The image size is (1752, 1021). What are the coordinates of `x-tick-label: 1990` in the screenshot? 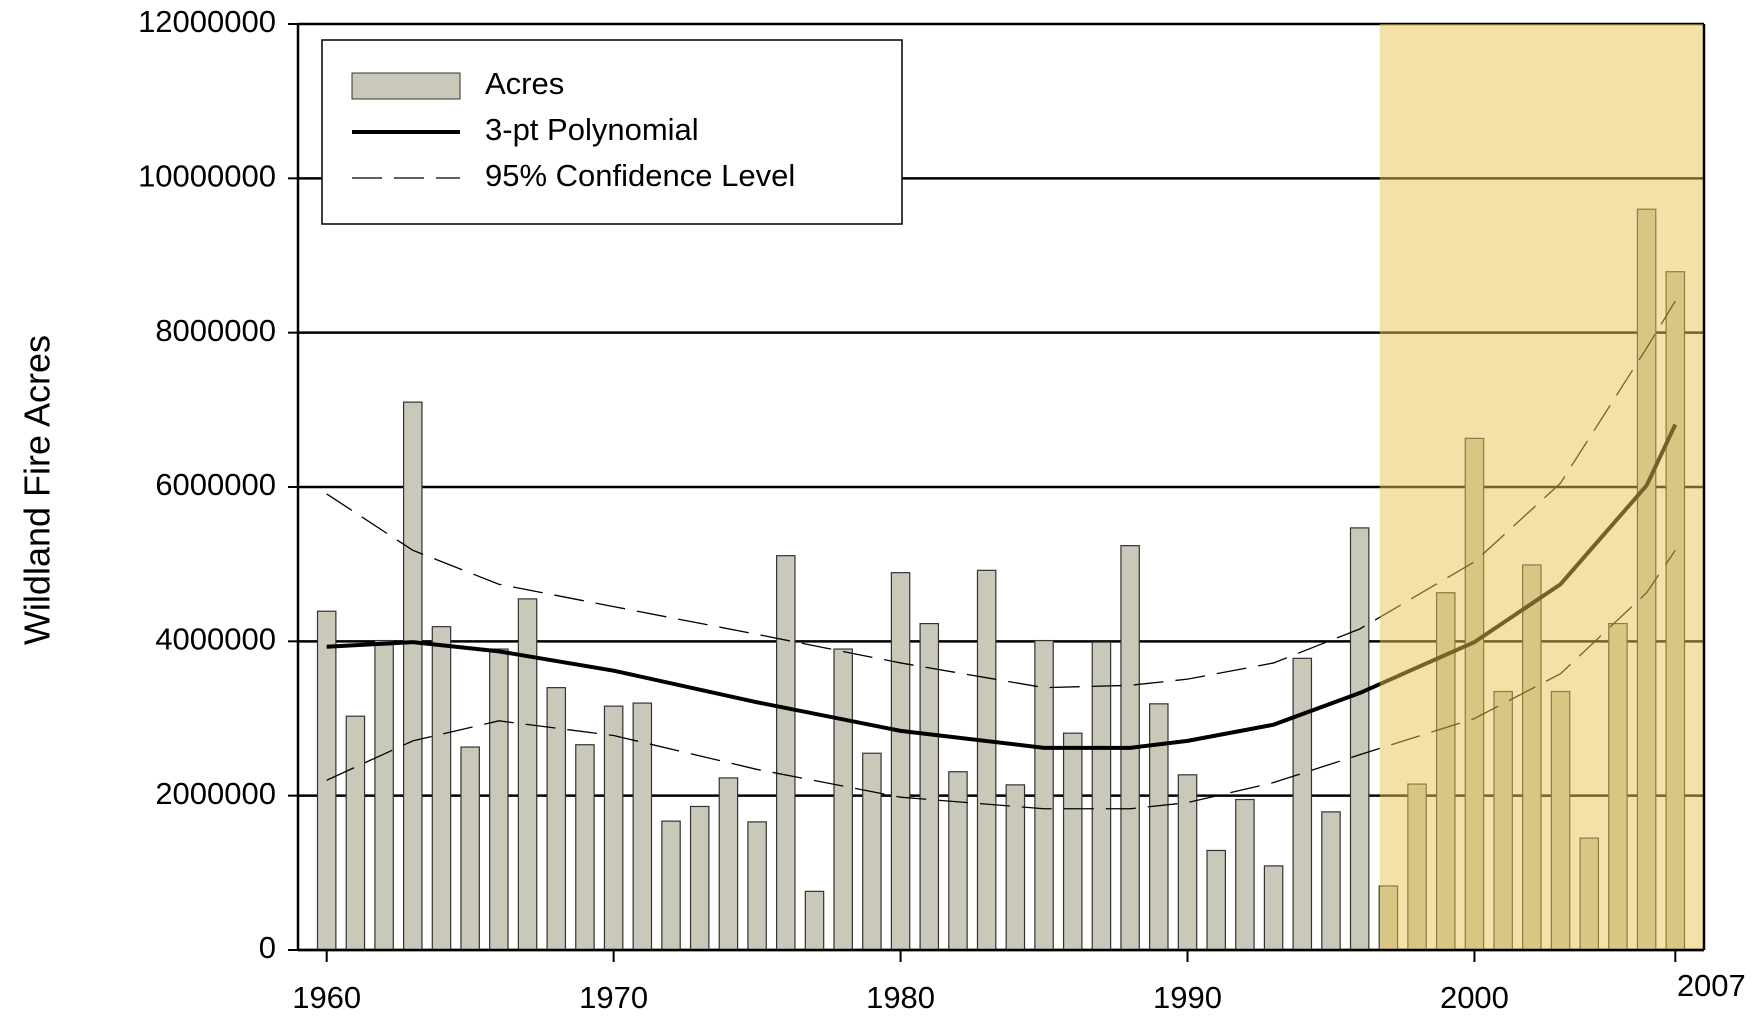 It's located at (1187, 997).